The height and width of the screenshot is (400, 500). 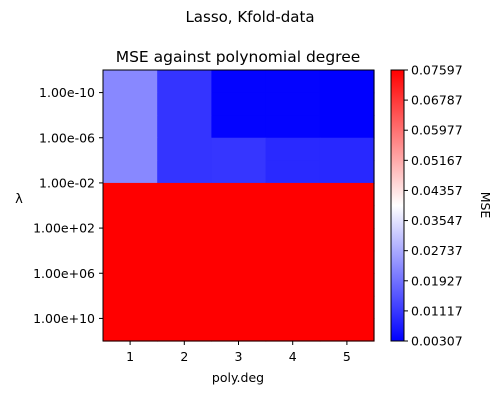 I want to click on colorbar-tick-label: 0.00307, so click(x=437, y=341).